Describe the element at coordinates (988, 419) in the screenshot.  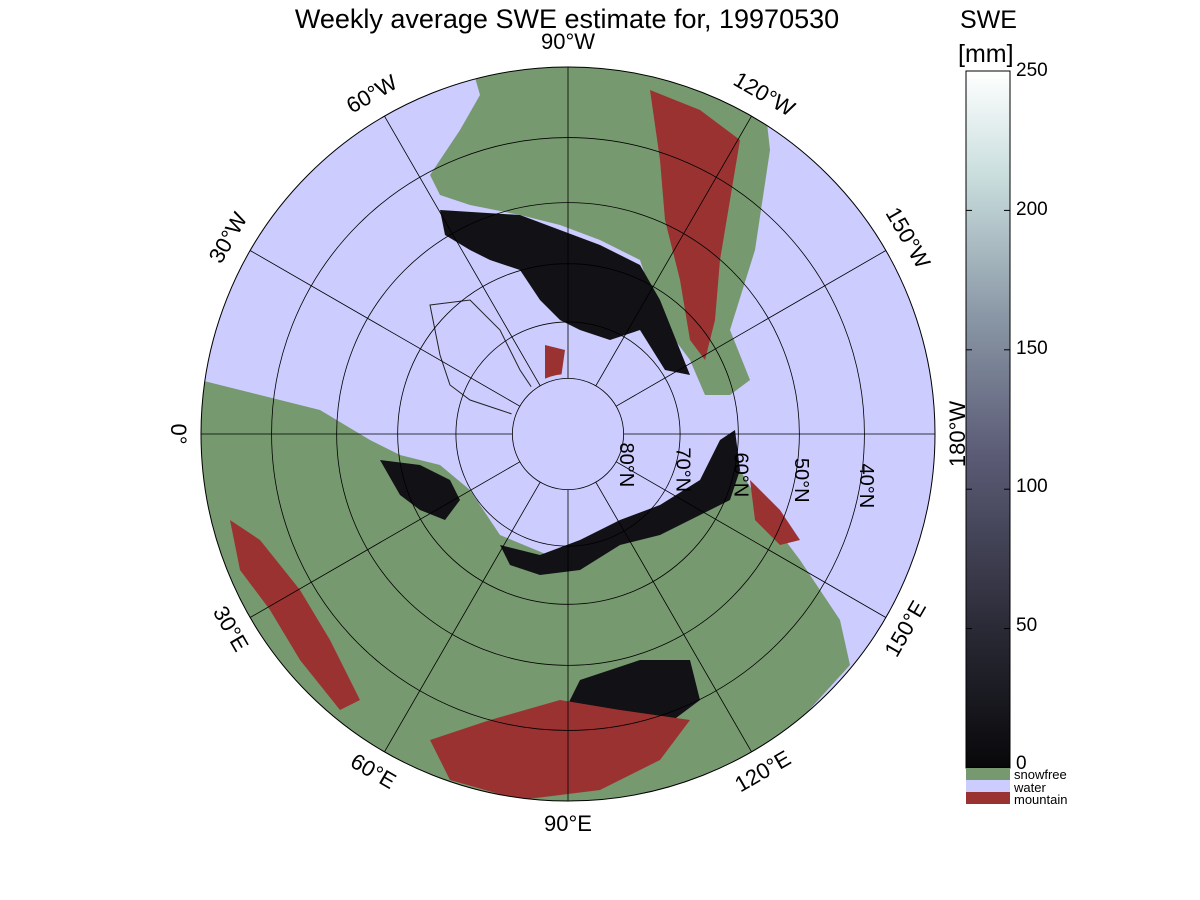
I see `colorbar-gradient` at that location.